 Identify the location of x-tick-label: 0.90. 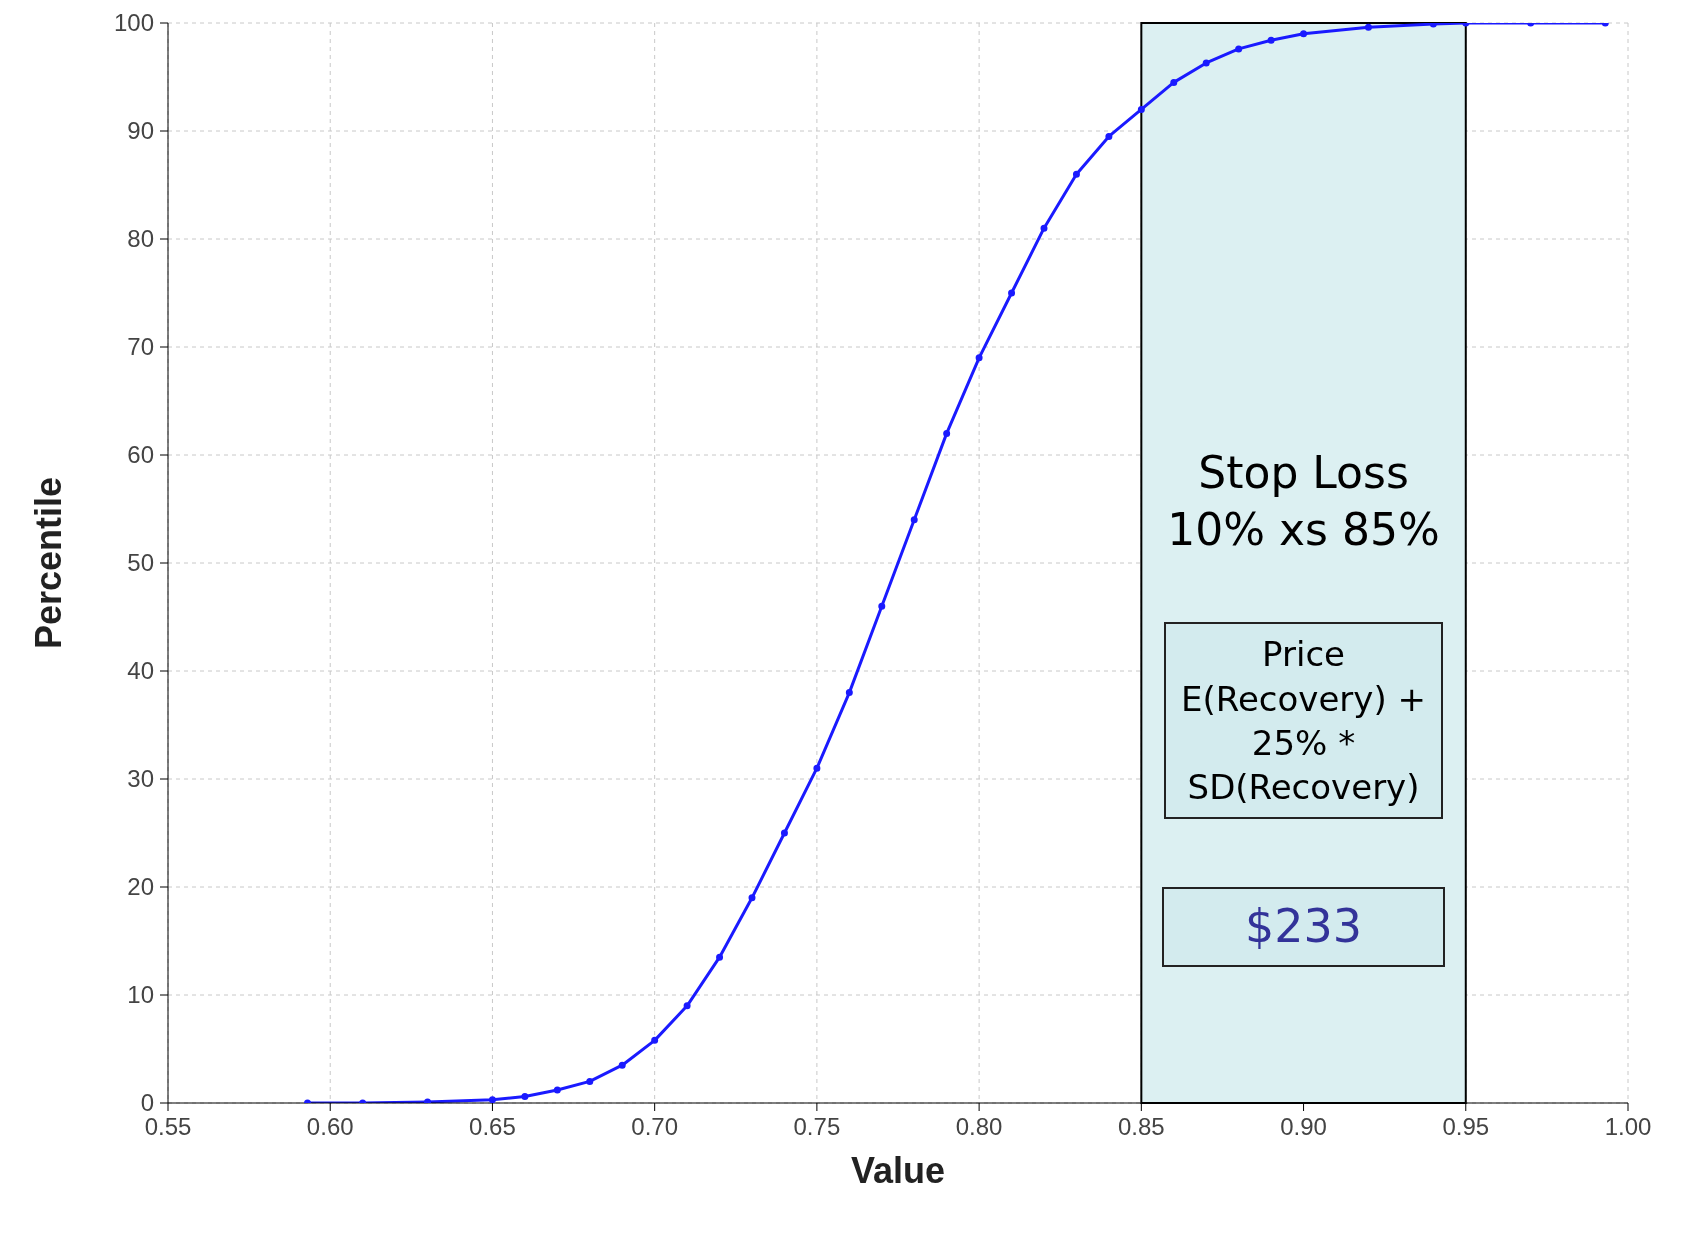
(1303, 1126).